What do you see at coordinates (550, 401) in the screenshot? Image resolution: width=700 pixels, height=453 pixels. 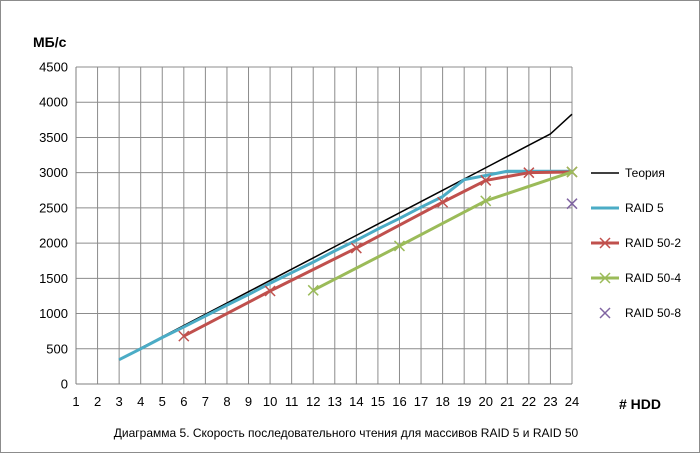 I see `x-tick-label: 23` at bounding box center [550, 401].